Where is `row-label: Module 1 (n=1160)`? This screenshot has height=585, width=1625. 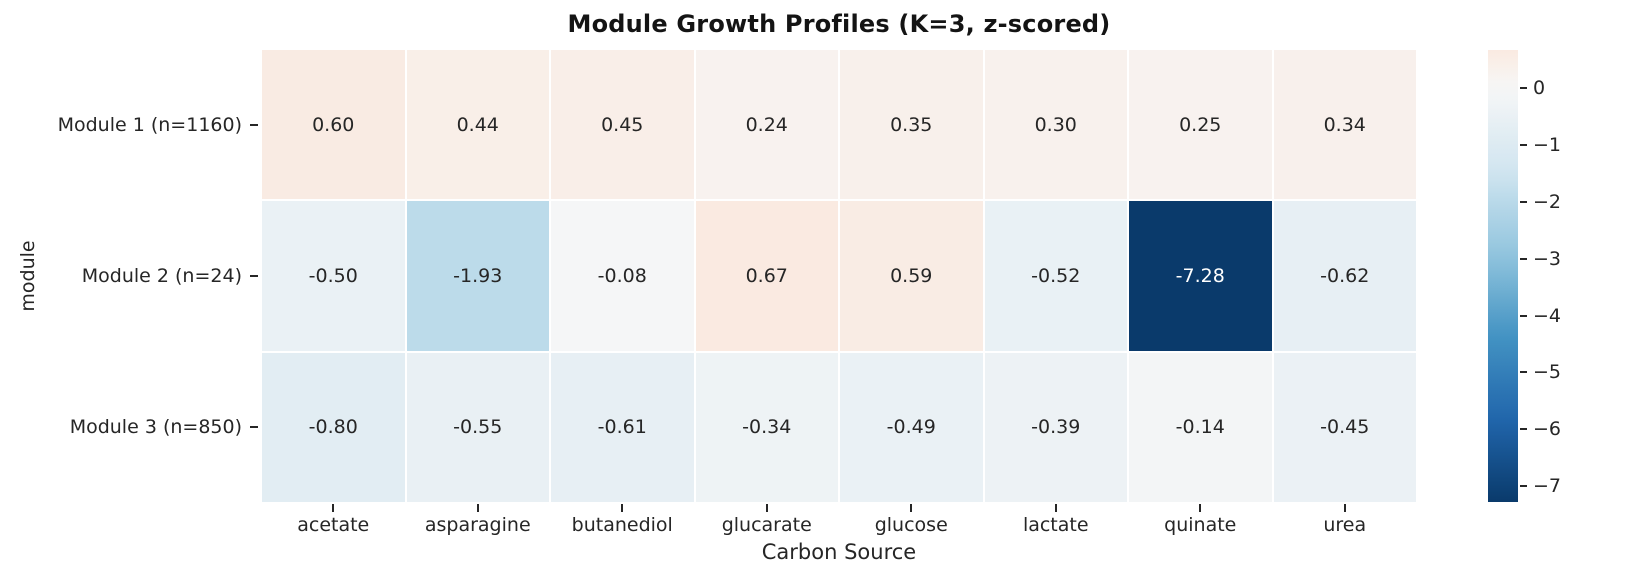
row-label: Module 1 (n=1160) is located at coordinates (149, 124).